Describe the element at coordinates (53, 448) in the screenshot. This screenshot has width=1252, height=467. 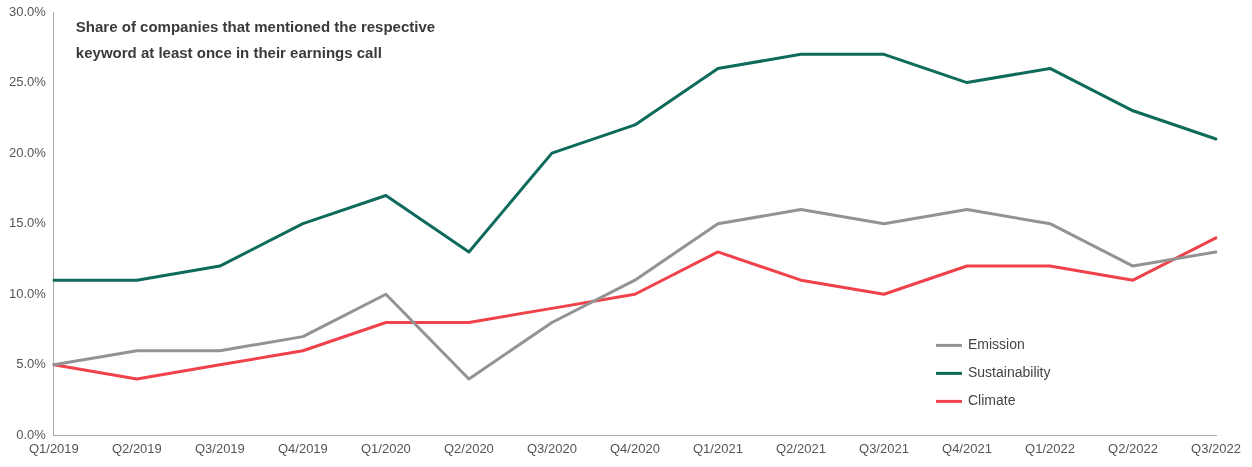
I see `x-tick-label: Q1/2019` at that location.